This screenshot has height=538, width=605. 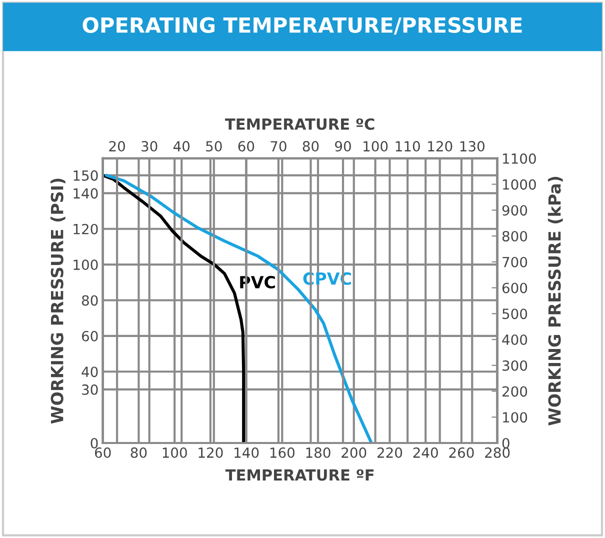 I want to click on x-tick-label: 60, so click(x=102, y=452).